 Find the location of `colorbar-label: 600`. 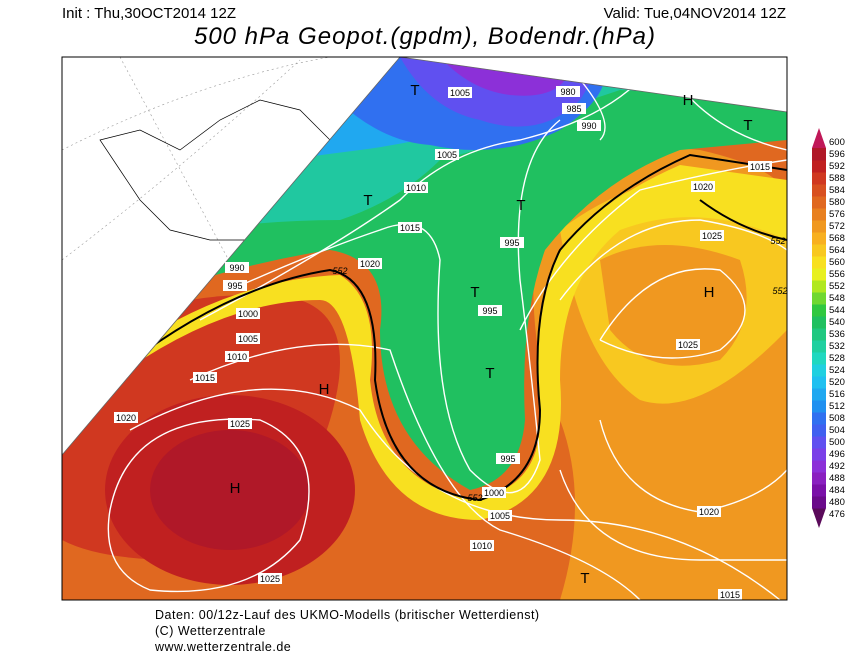

colorbar-label: 600 is located at coordinates (837, 142).